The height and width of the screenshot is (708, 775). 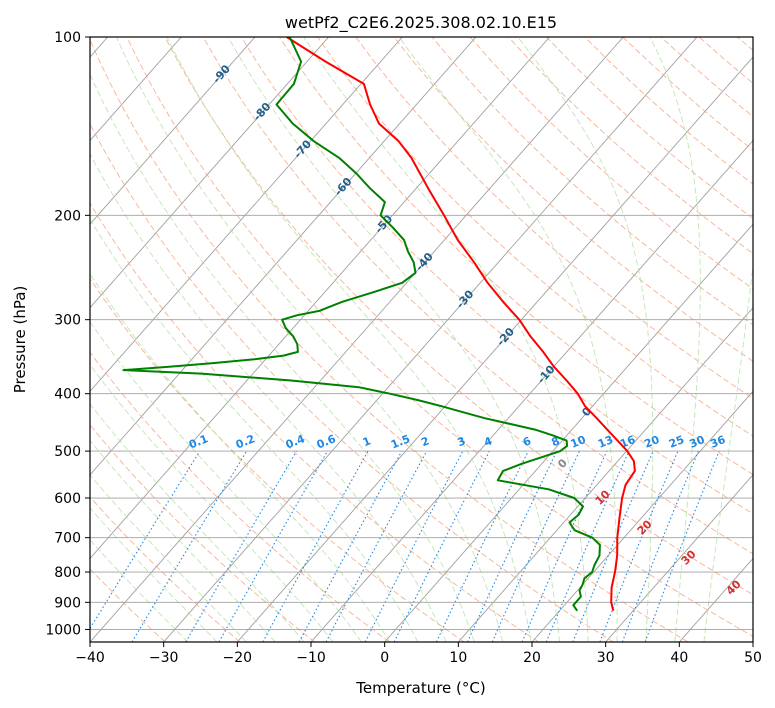 I want to click on x-tick-label: −20, so click(x=238, y=658).